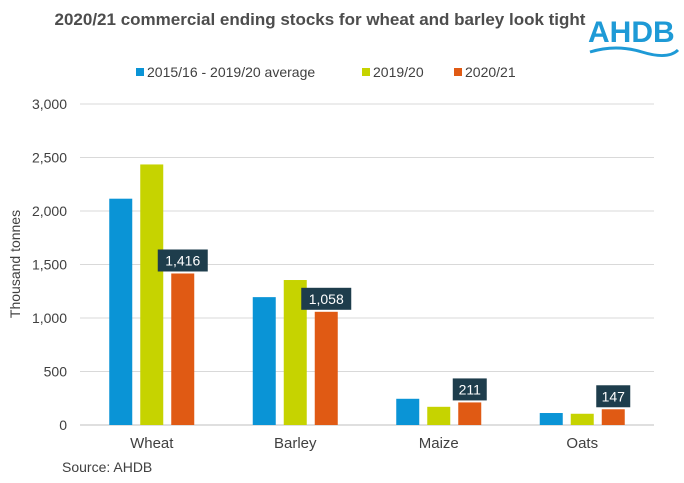 This screenshot has height=483, width=684. I want to click on y-tick-label: 2,000, so click(49, 211).